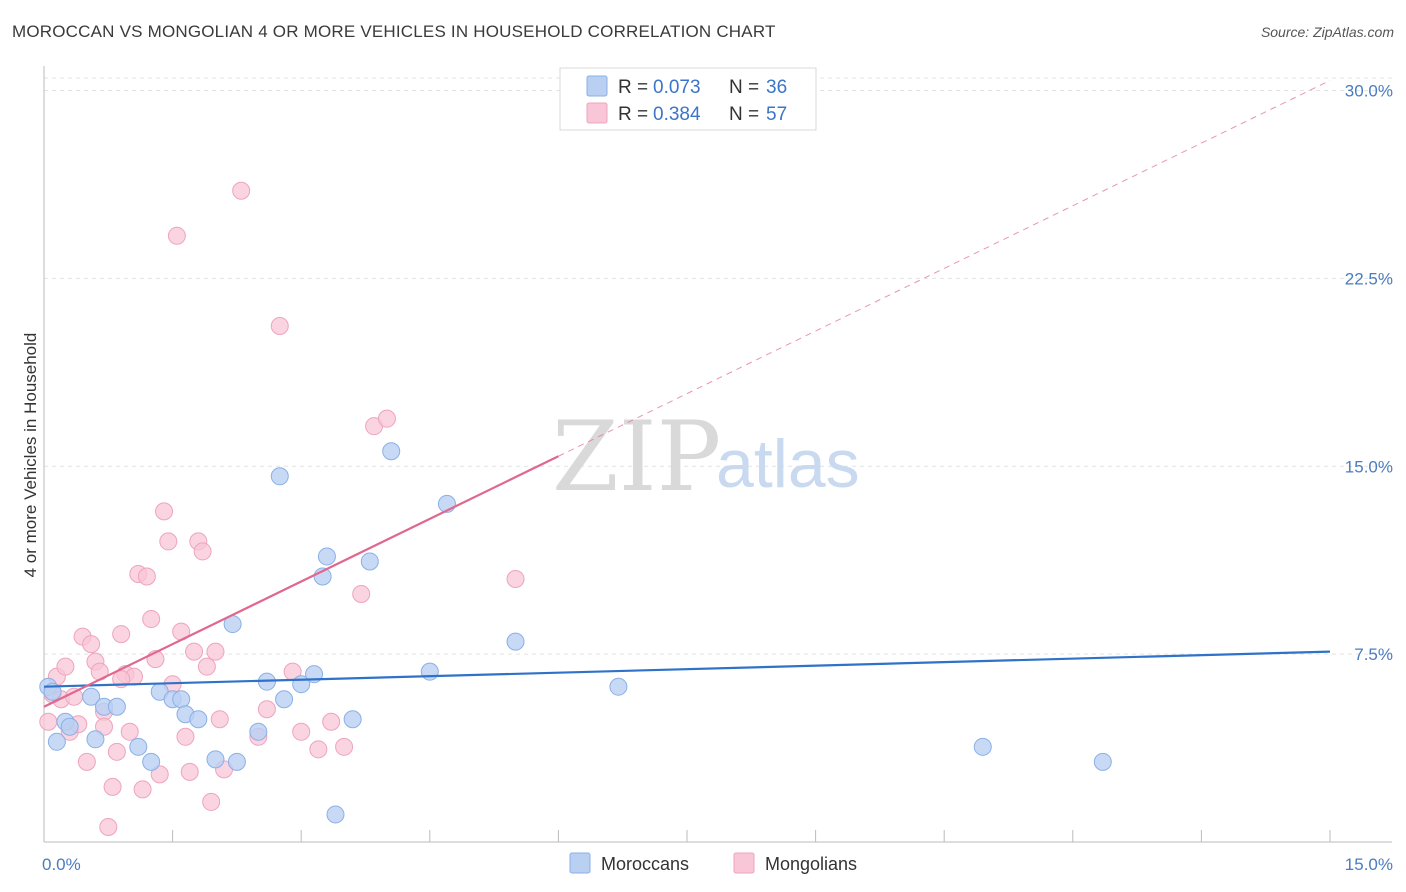  I want to click on series-legend: Moroccans Mongolians, so click(713, 863).